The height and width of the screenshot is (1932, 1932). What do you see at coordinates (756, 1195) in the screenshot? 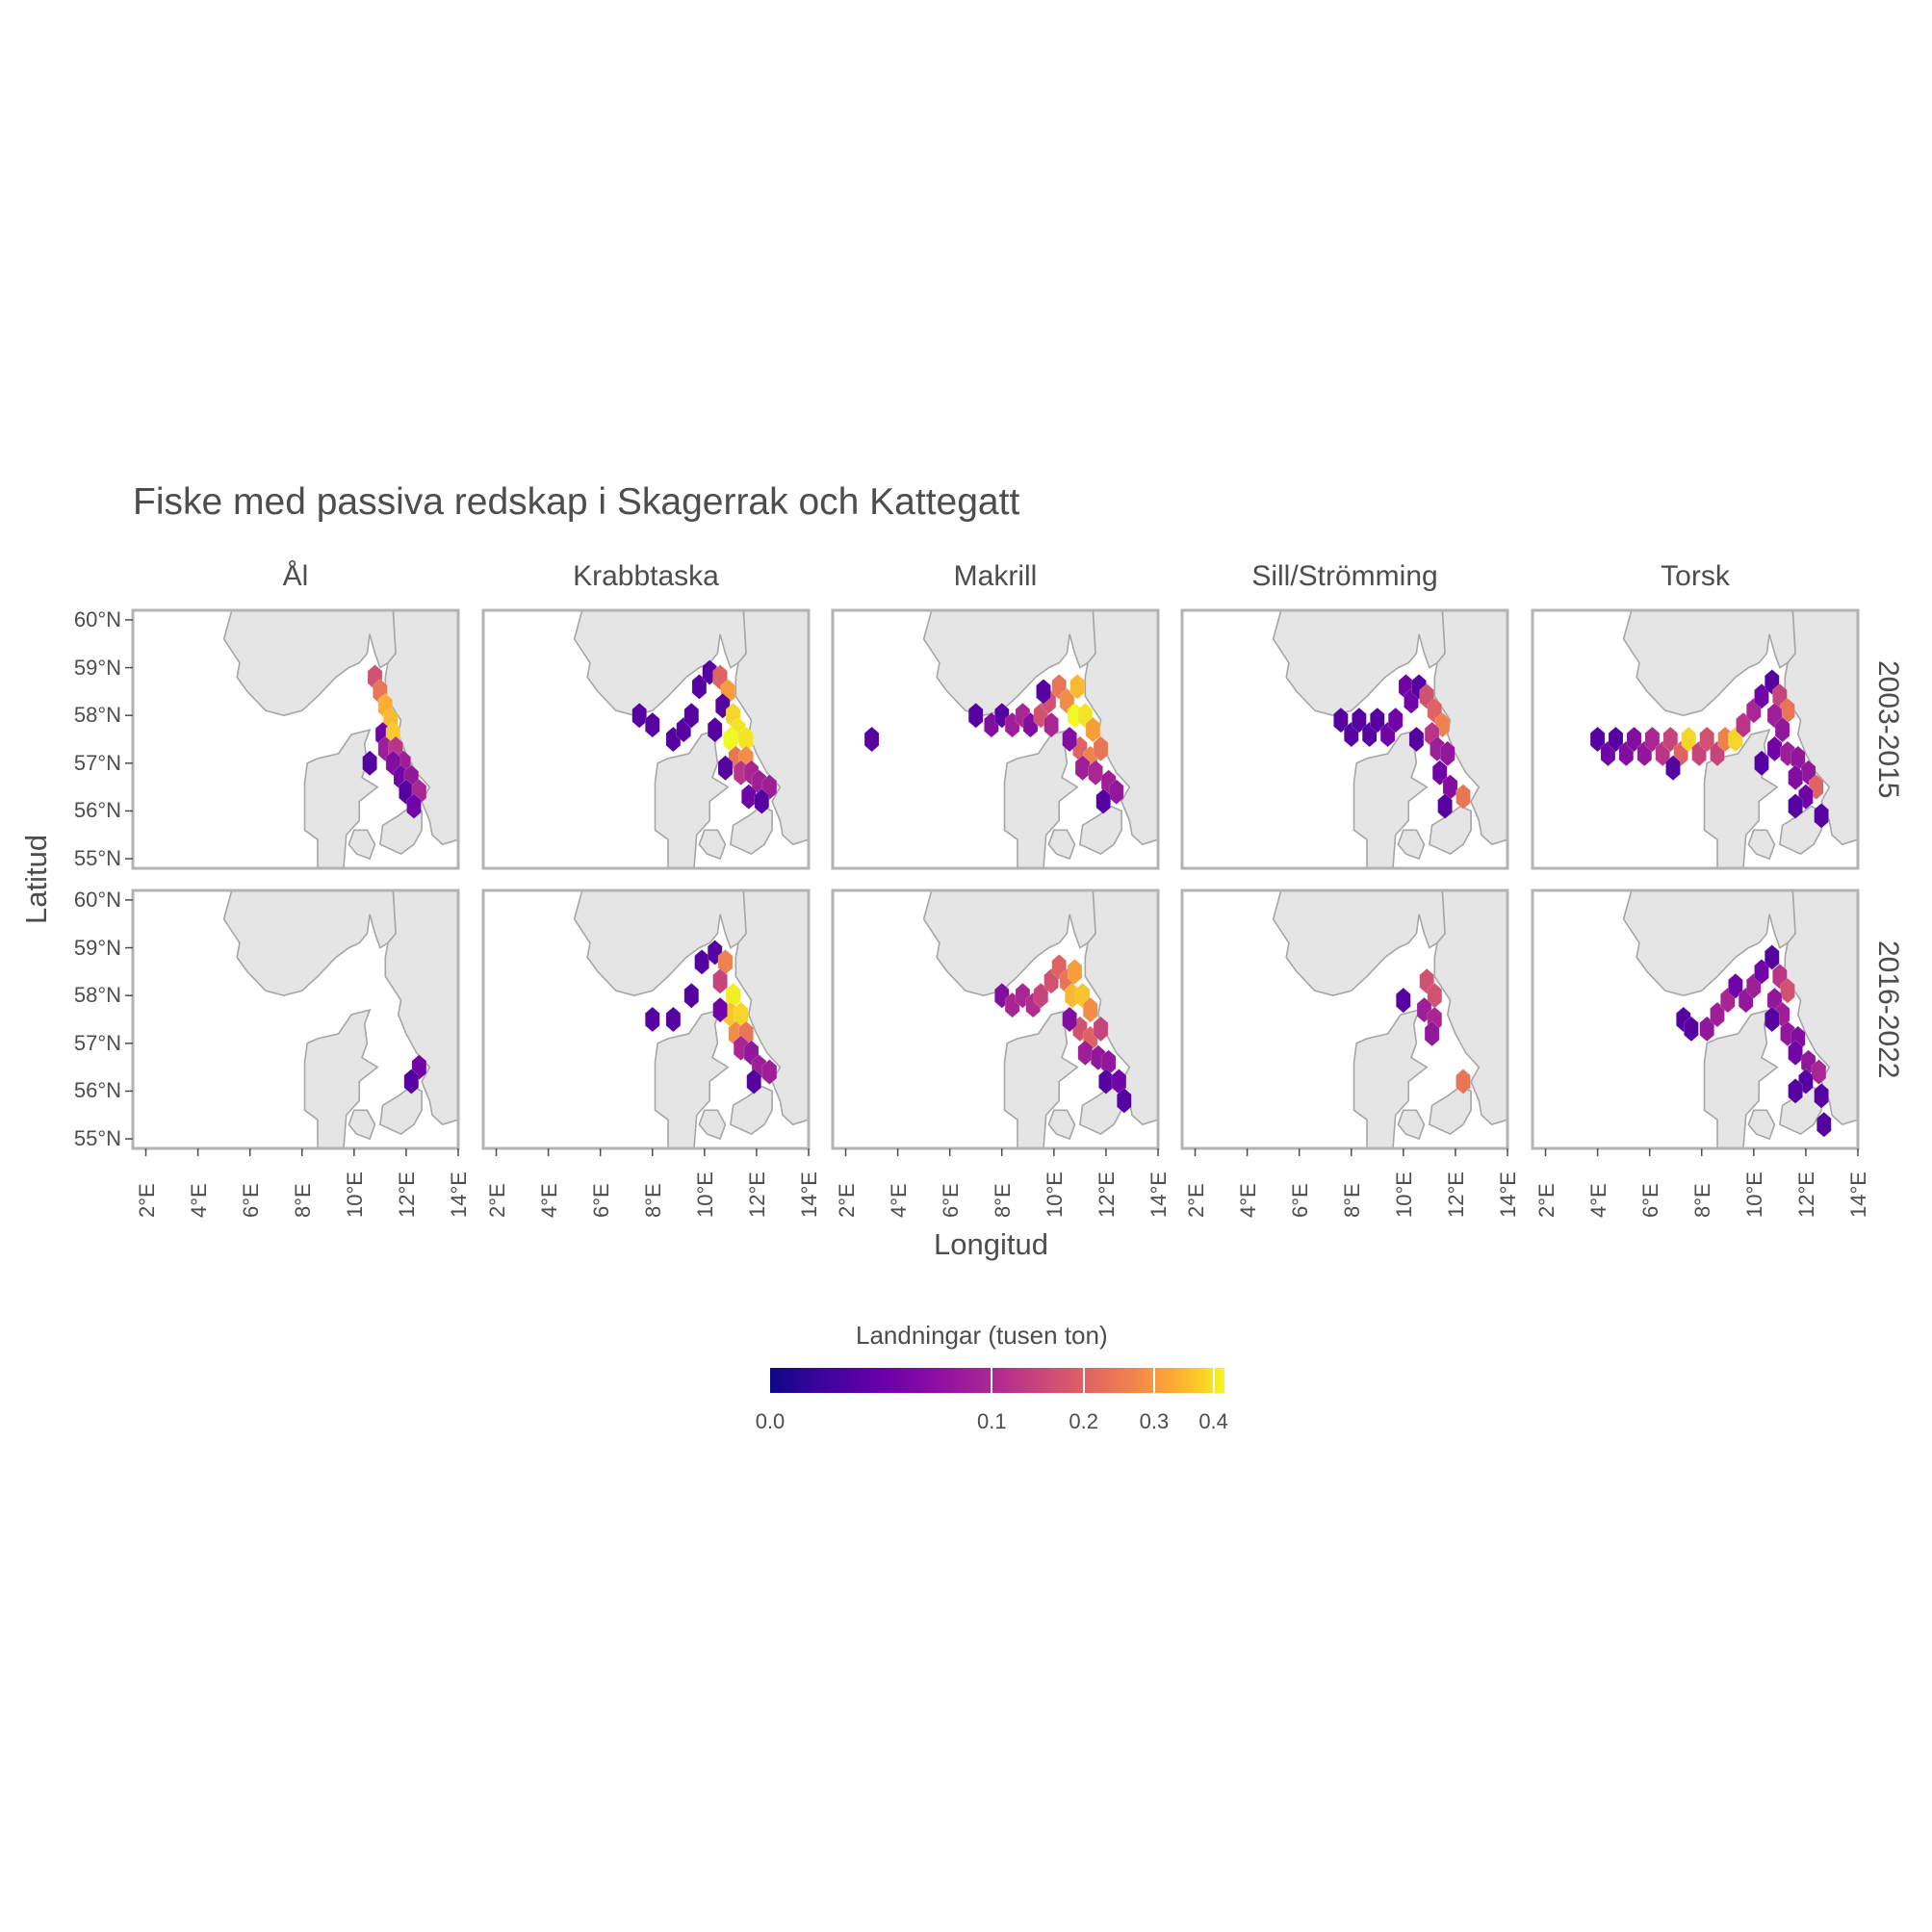
I see `x-tick-label: 12°E` at bounding box center [756, 1195].